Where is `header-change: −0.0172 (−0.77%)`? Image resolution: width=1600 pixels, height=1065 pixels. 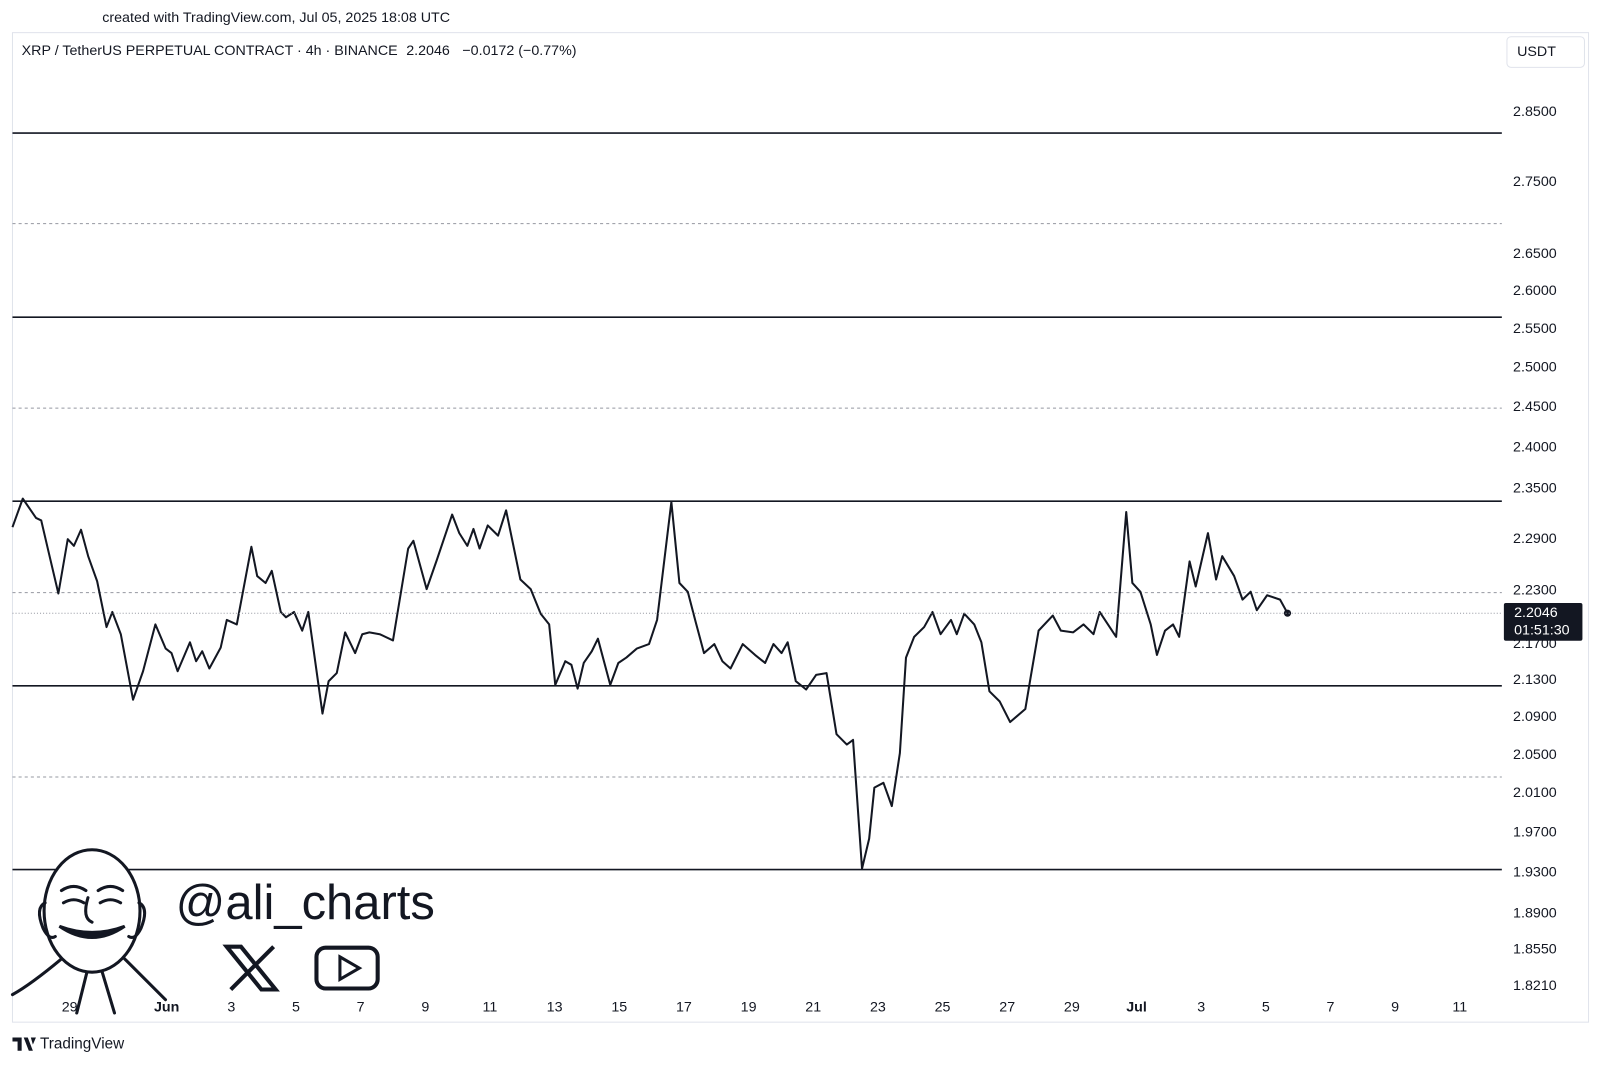 header-change: −0.0172 (−0.77%) is located at coordinates (519, 51).